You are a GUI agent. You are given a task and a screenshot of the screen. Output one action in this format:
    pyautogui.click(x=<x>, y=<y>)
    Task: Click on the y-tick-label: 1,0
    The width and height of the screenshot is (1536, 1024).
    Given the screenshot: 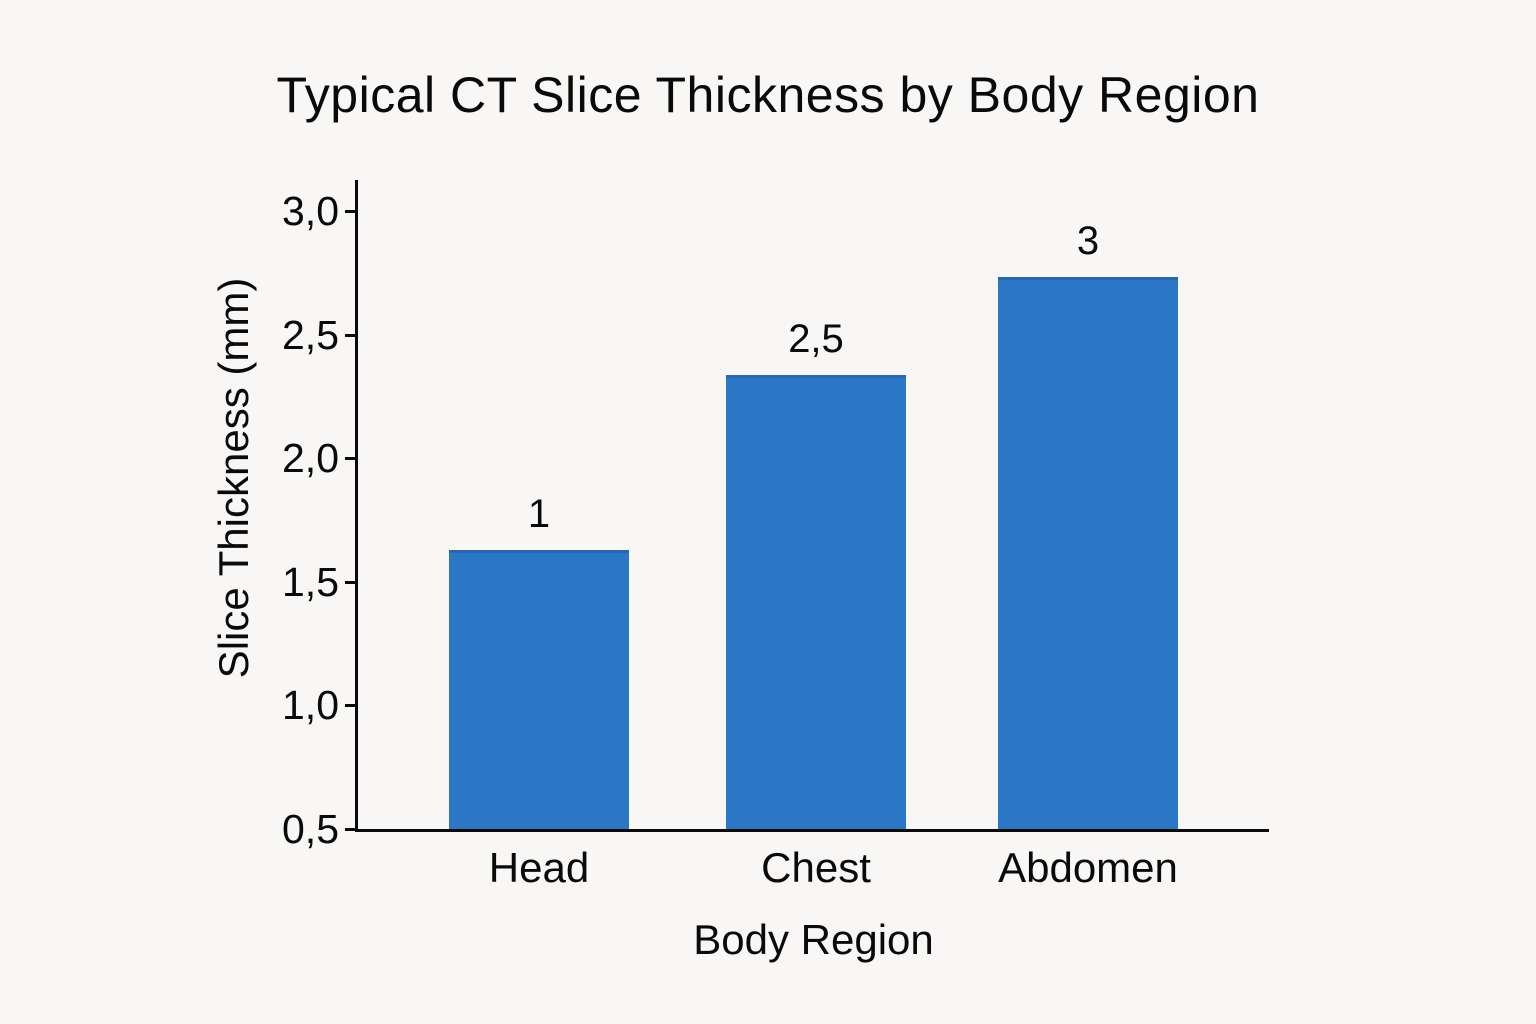 What is the action you would take?
    pyautogui.click(x=310, y=705)
    